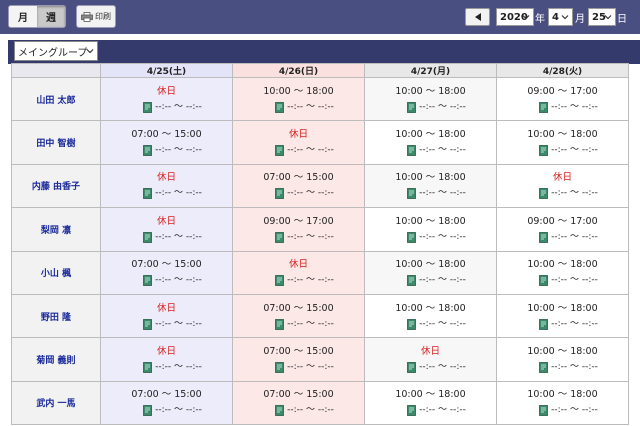 Image resolution: width=640 pixels, height=426 pixels. What do you see at coordinates (56, 272) in the screenshot?
I see `staff-name-link: 小山 楓` at bounding box center [56, 272].